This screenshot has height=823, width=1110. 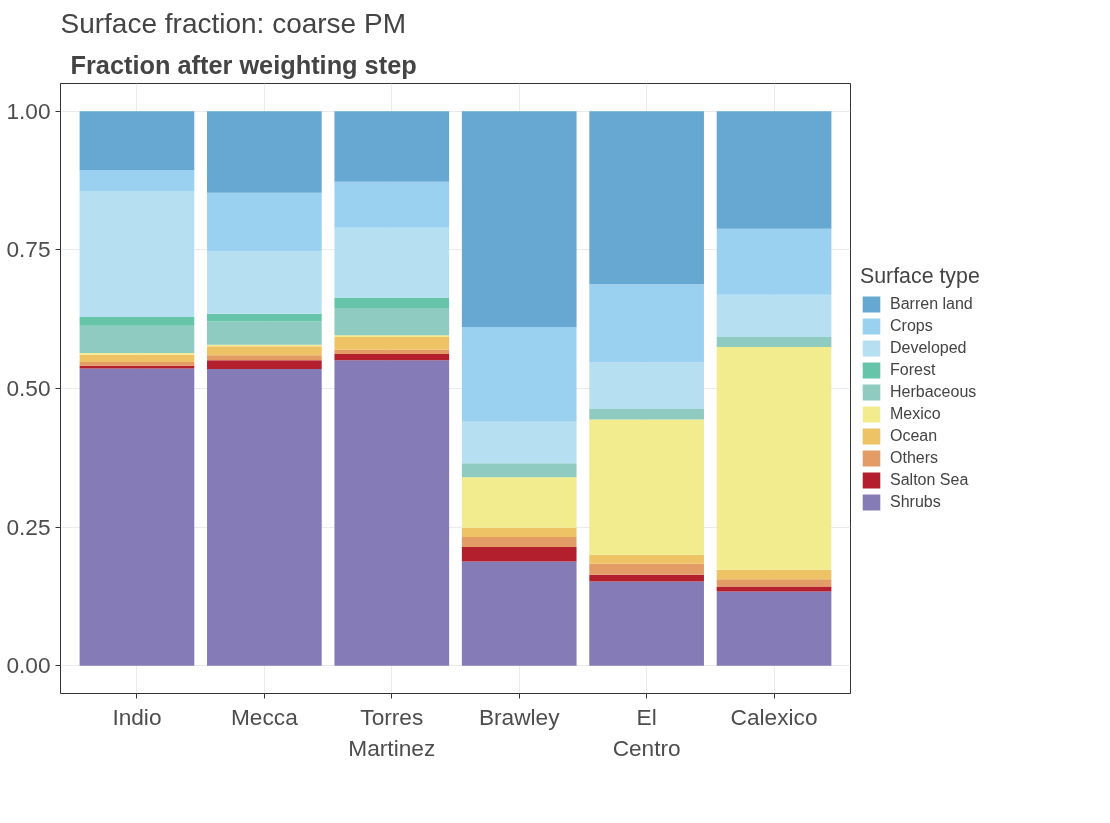 What do you see at coordinates (646, 732) in the screenshot?
I see `x-tick-label: El Centro` at bounding box center [646, 732].